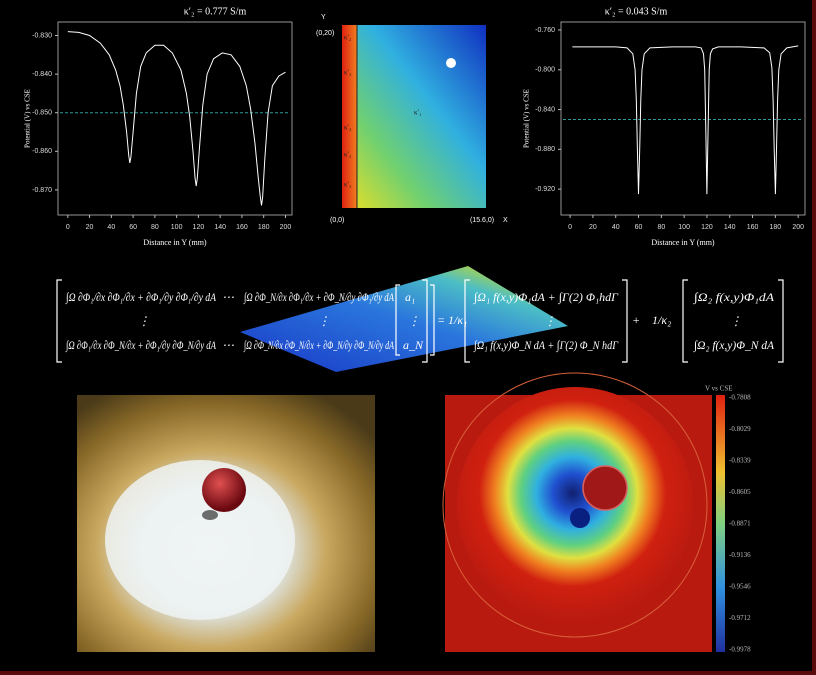 The image size is (816, 675). I want to click on y-tick-label: -0.920, so click(545, 189).